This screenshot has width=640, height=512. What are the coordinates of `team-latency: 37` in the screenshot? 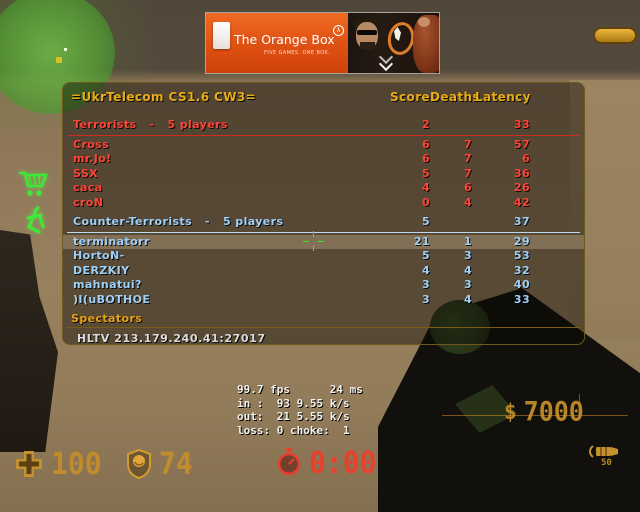 It's located at (521, 221).